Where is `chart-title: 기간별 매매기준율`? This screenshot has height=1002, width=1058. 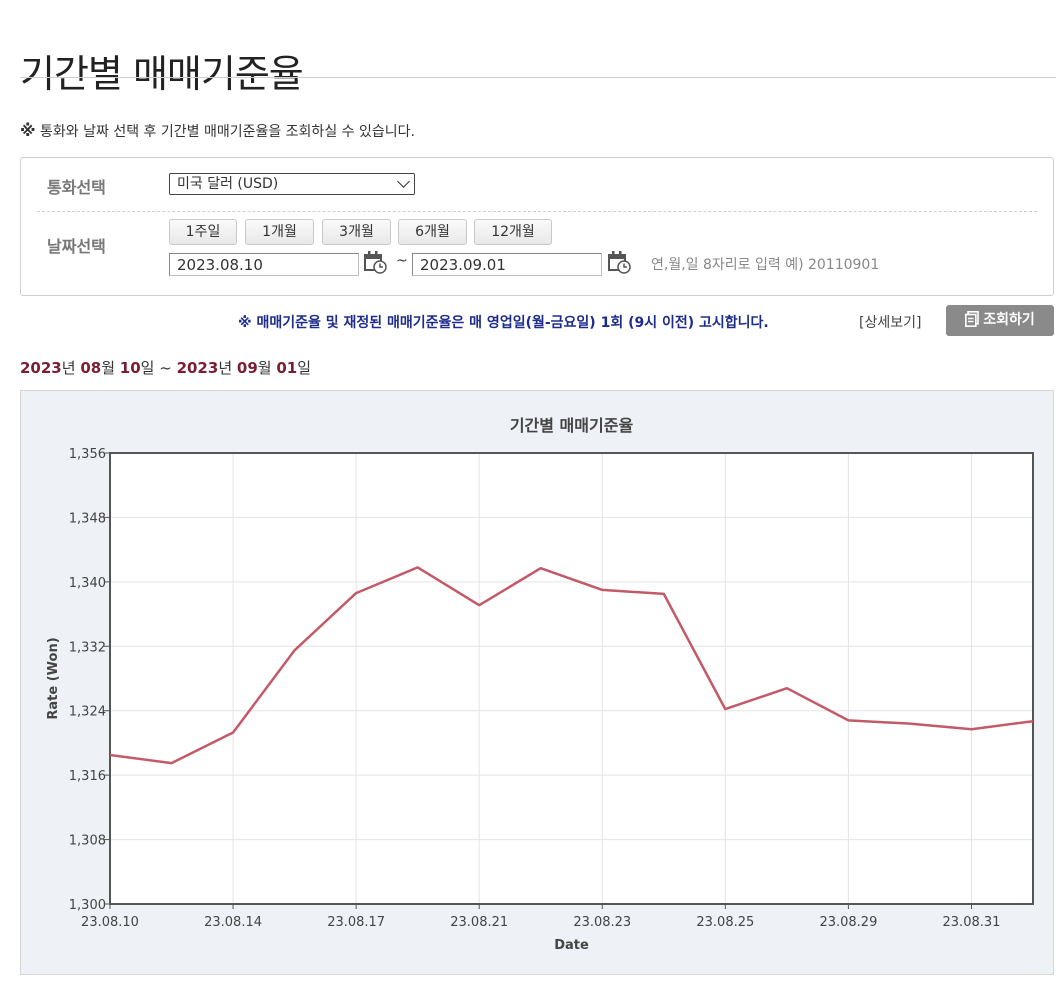
chart-title: 기간별 매매기준율 is located at coordinates (572, 425).